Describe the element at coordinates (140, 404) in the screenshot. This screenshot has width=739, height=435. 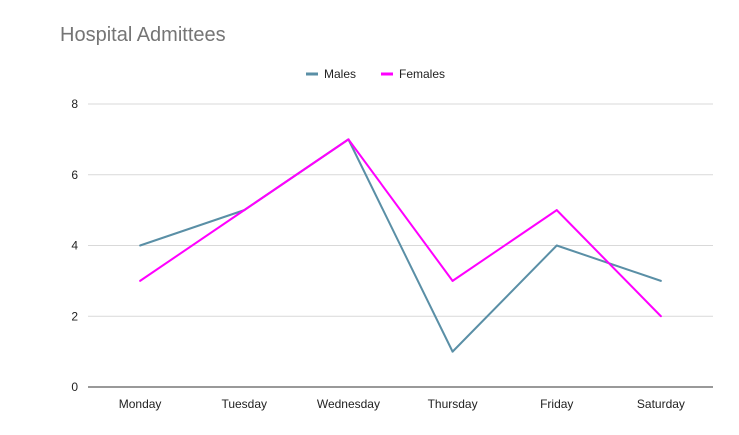
I see `x-tick-label: Monday` at that location.